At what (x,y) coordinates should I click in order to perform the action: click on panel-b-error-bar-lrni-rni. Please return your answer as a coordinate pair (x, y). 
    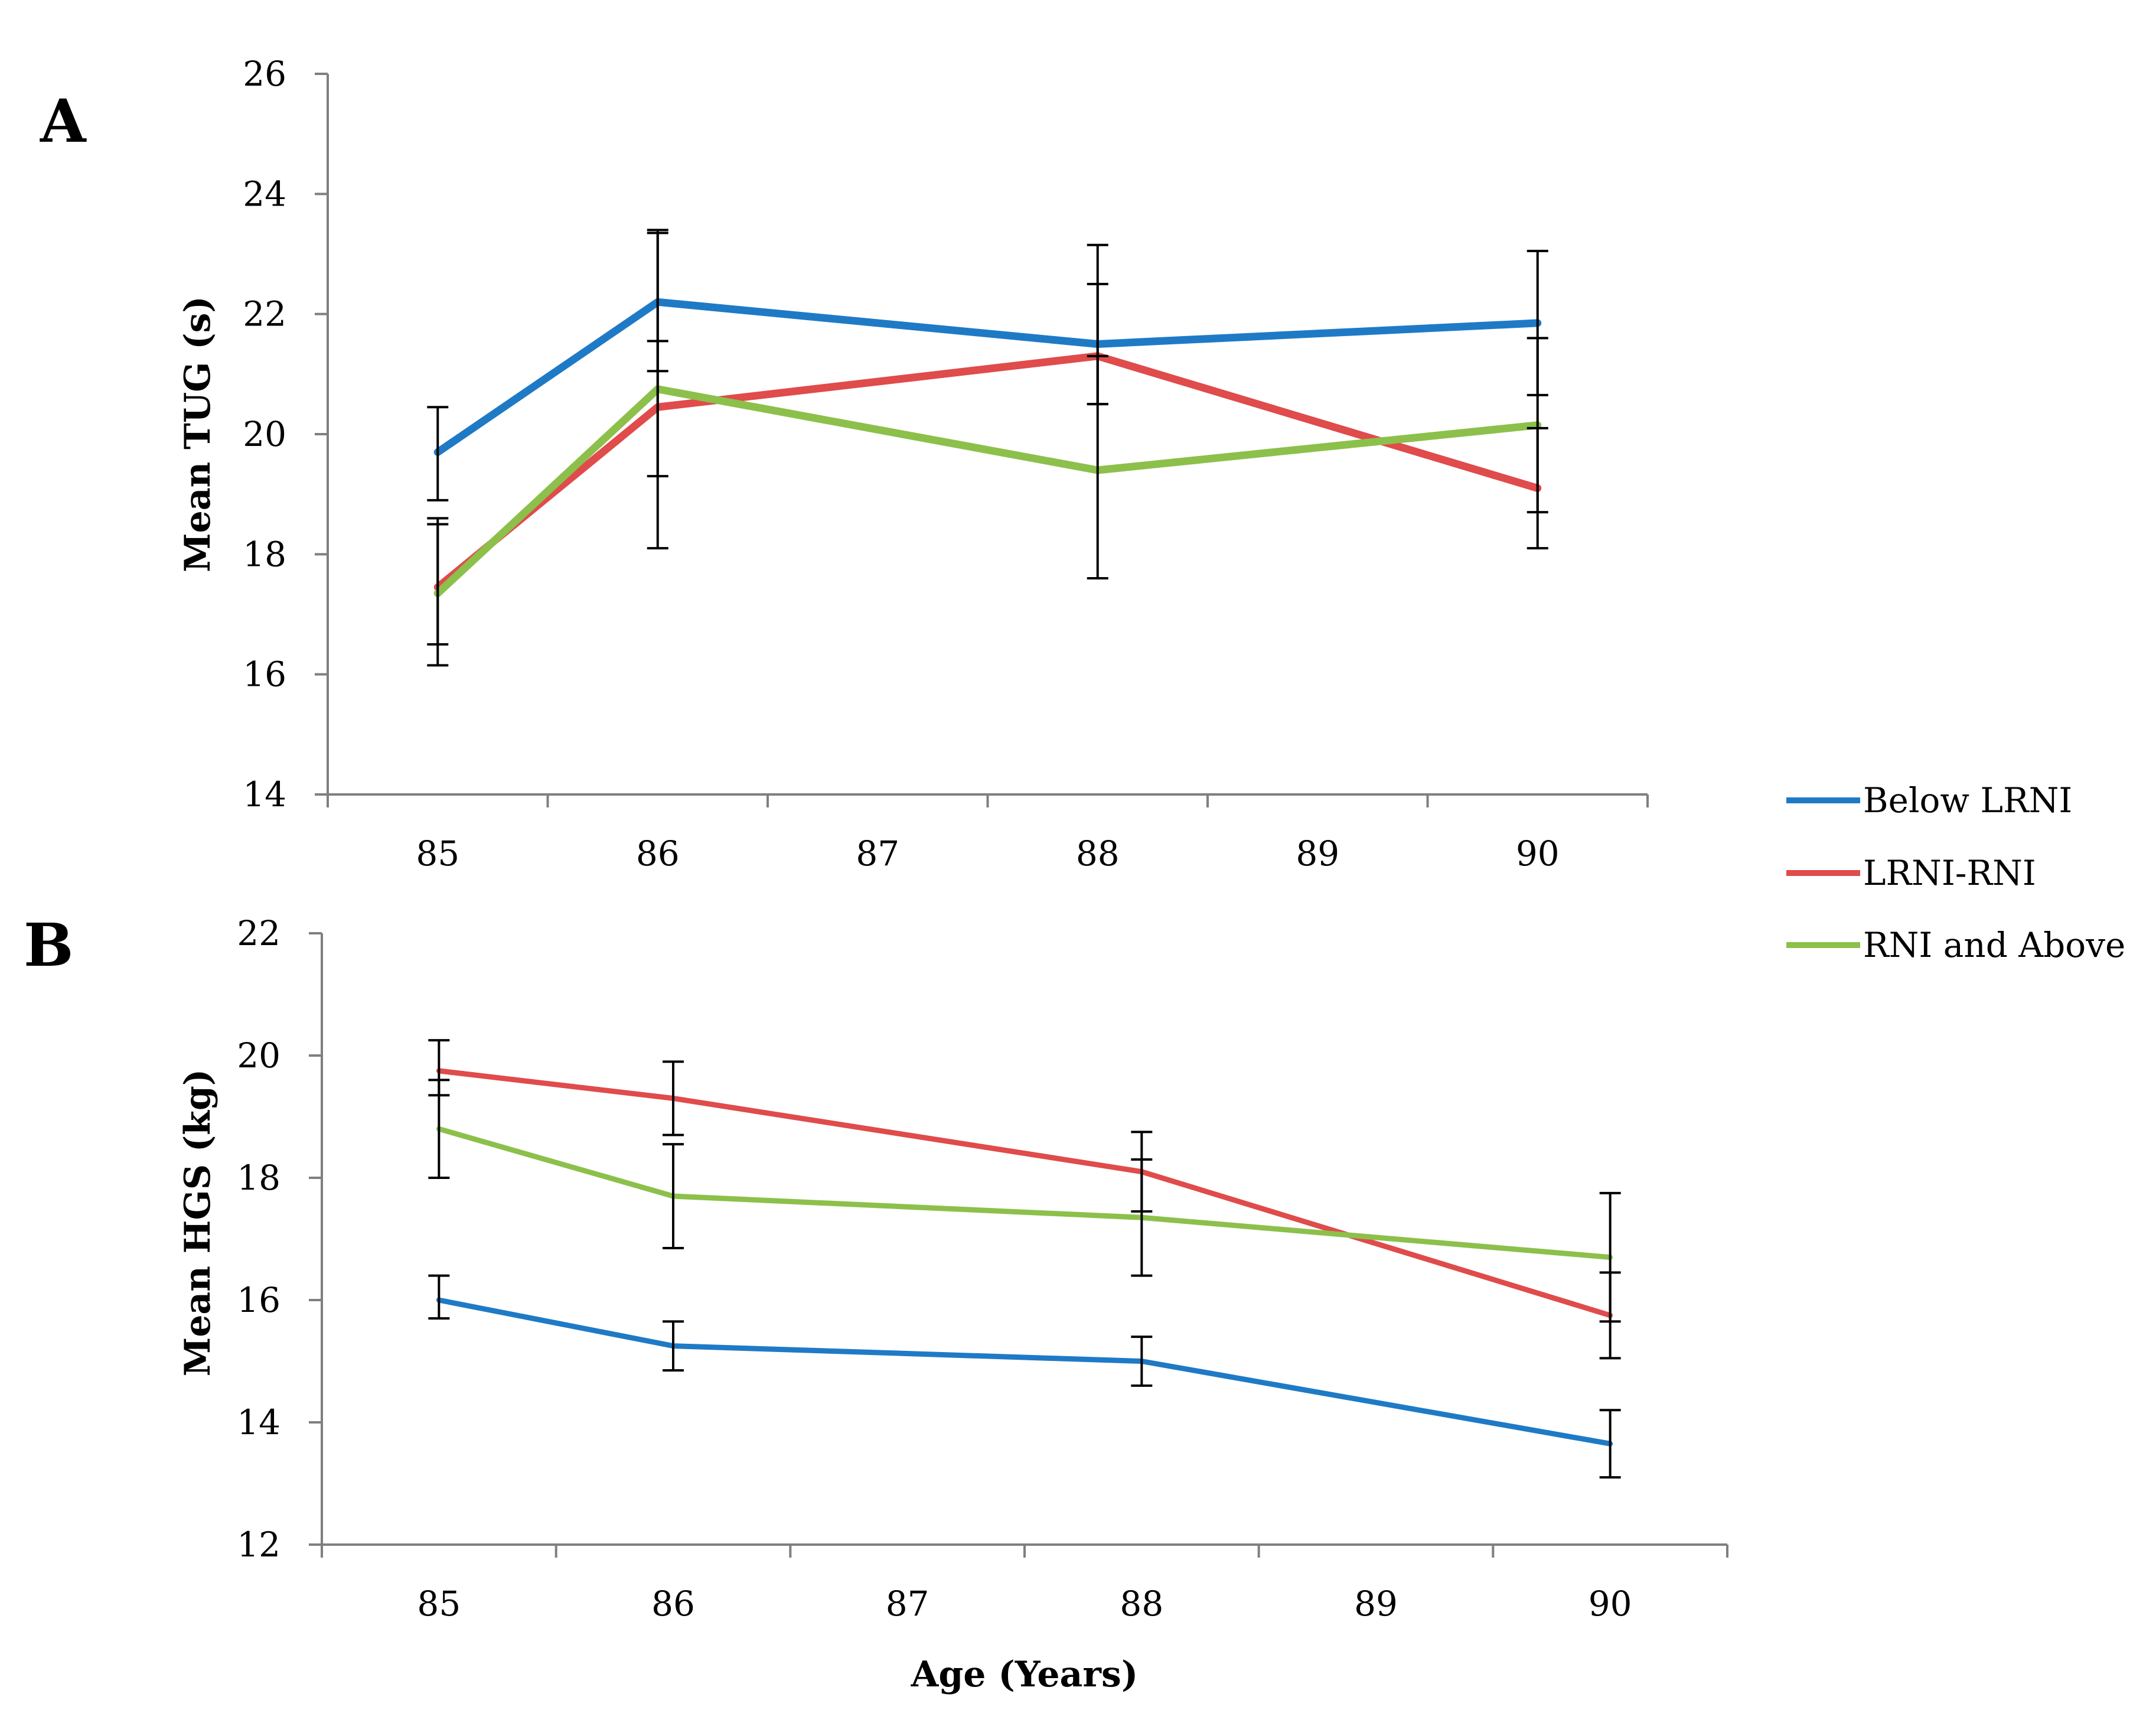
    Looking at the image, I should click on (673, 1098).